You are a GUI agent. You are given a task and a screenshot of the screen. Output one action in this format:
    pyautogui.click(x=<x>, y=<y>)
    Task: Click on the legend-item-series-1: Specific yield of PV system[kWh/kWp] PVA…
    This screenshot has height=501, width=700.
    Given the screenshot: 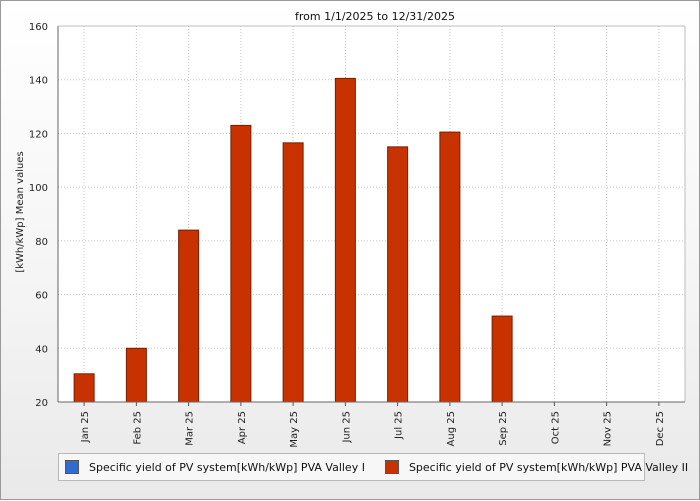 What is the action you would take?
    pyautogui.click(x=215, y=467)
    